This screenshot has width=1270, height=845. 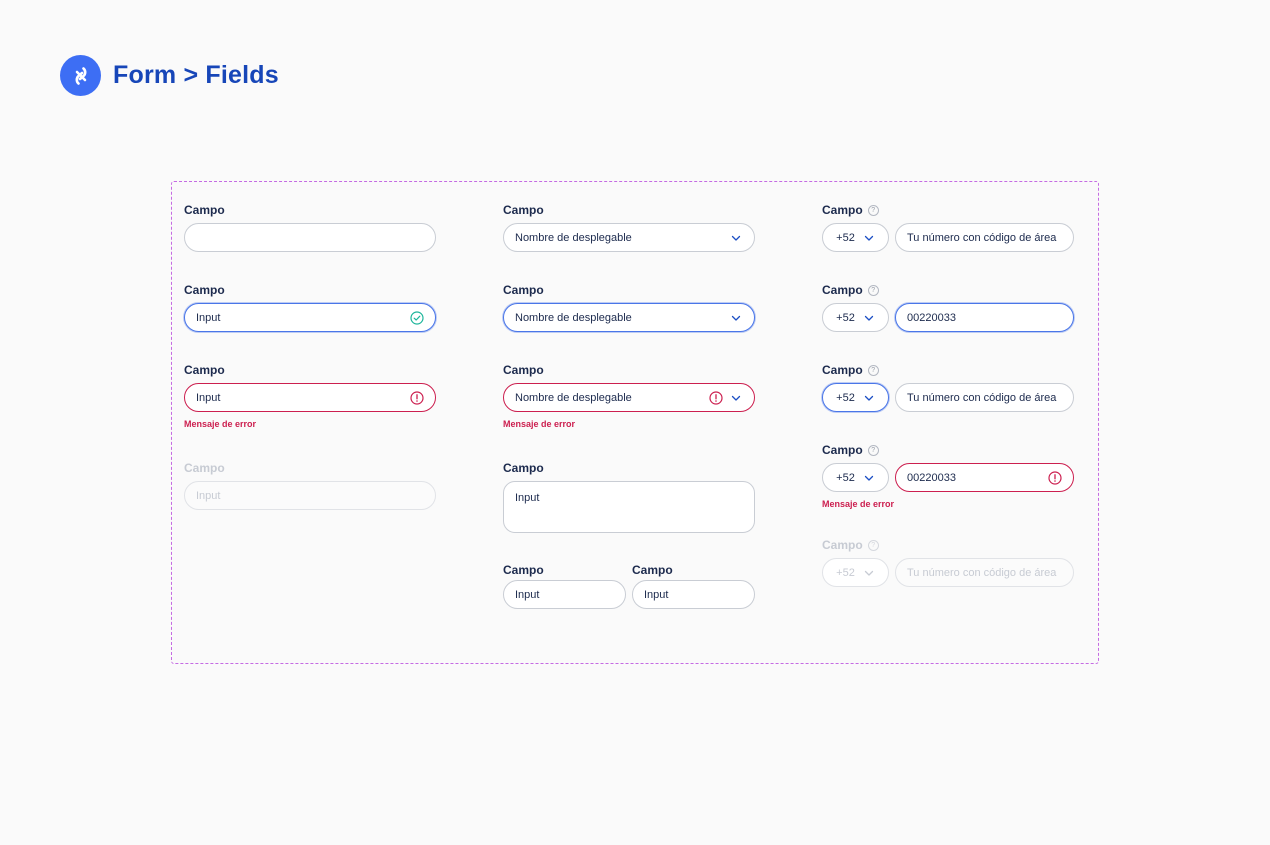 I want to click on dropdown-field-error: Campo, so click(x=523, y=370).